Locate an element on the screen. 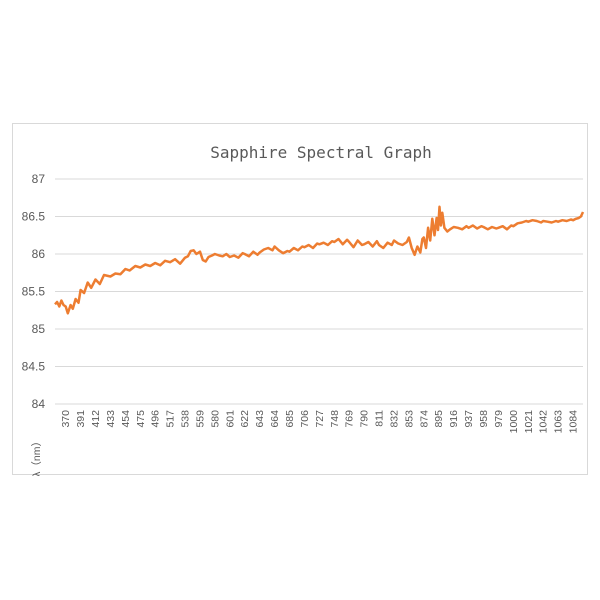 This screenshot has width=600, height=600. x-tick-label: 664 is located at coordinates (275, 419).